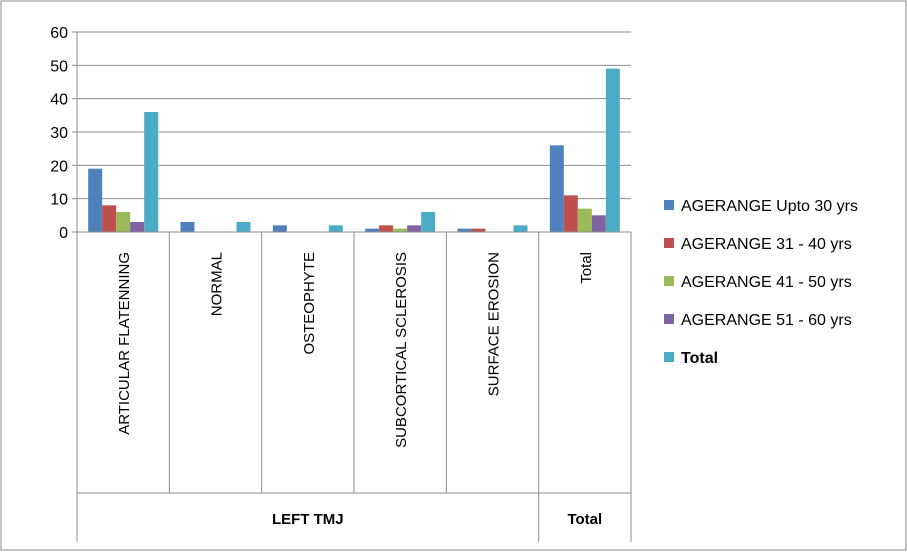  I want to click on x-category-label: Total, so click(586, 268).